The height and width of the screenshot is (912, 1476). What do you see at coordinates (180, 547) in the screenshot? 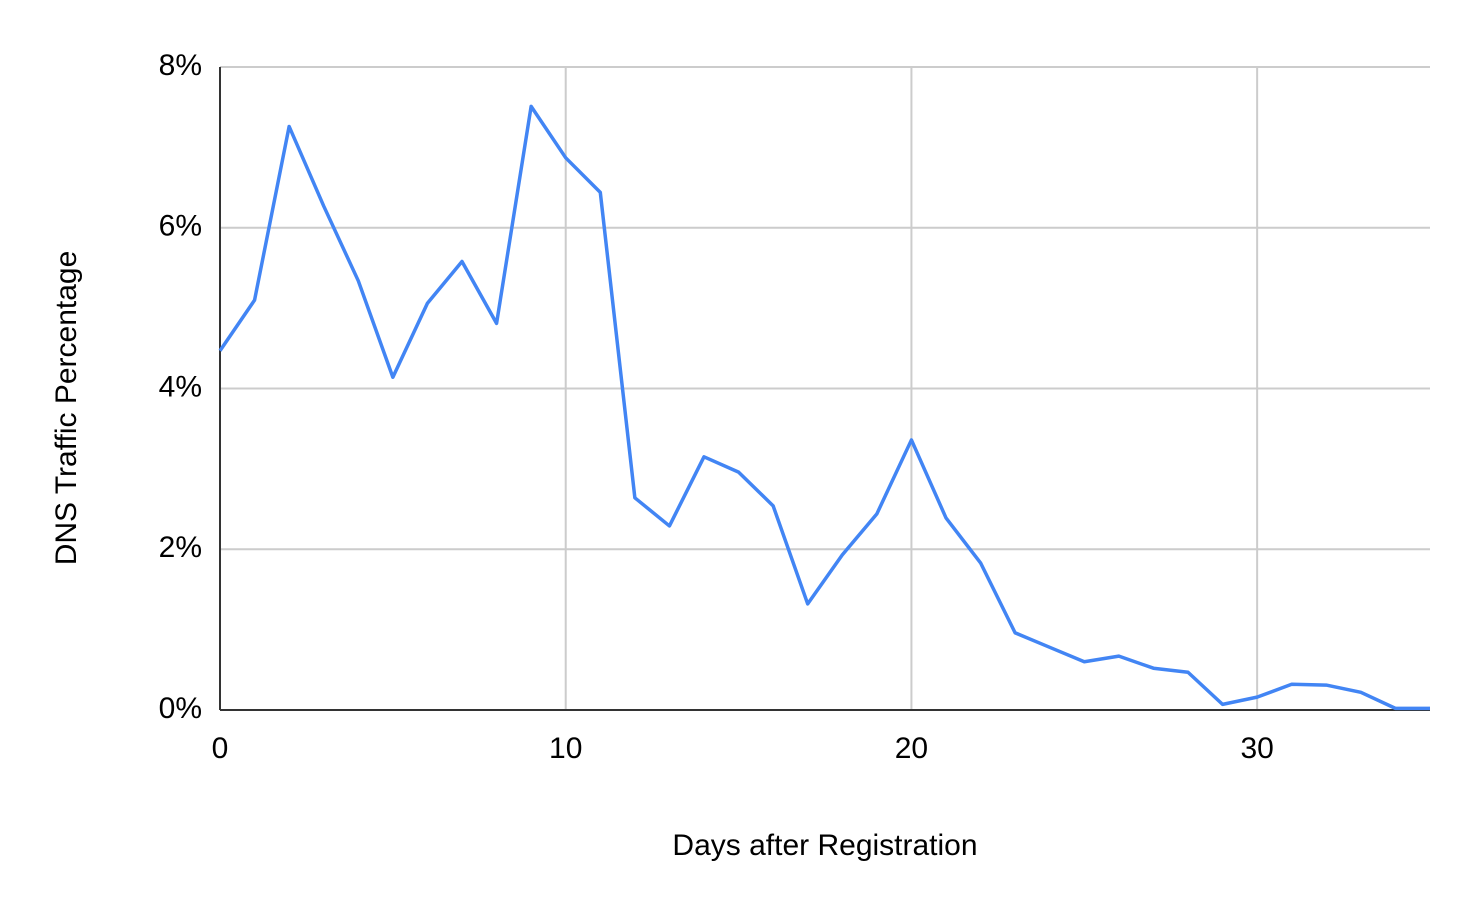
I see `y-tick-label: 2%` at bounding box center [180, 547].